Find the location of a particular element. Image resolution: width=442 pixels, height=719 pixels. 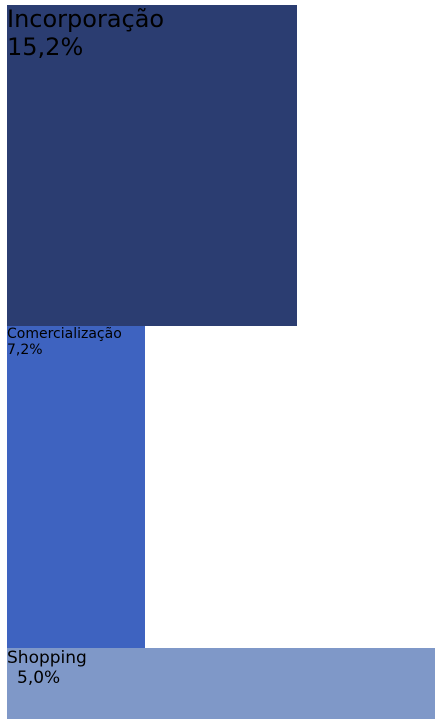

tile: Shopping 5,0% is located at coordinates (221, 683).